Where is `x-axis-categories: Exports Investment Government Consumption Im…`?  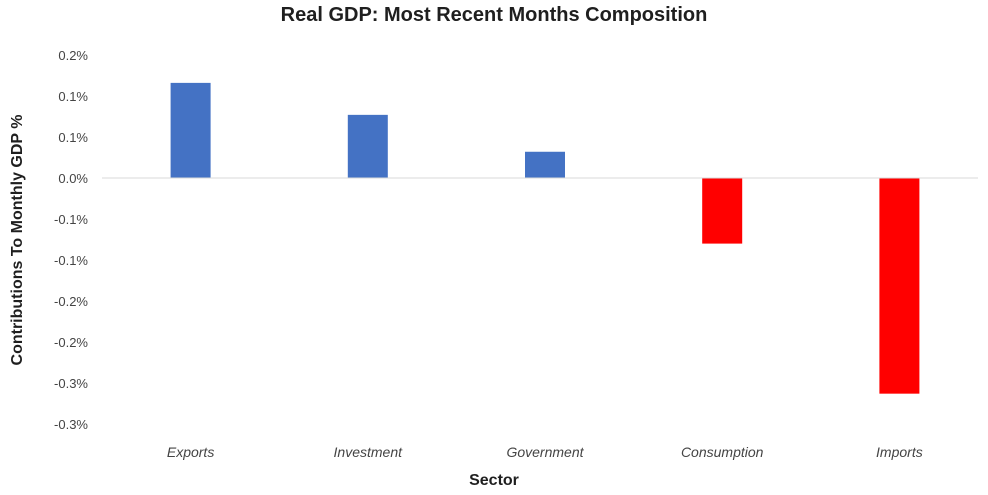
x-axis-categories: Exports Investment Government Consumption Im… is located at coordinates (545, 452).